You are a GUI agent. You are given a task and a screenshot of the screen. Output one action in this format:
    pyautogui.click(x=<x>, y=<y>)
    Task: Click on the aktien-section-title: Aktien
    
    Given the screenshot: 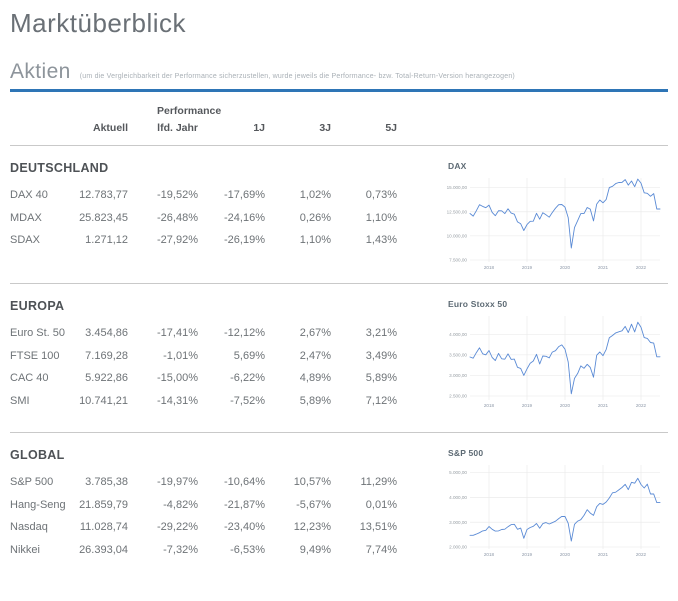 What is the action you would take?
    pyautogui.click(x=40, y=71)
    